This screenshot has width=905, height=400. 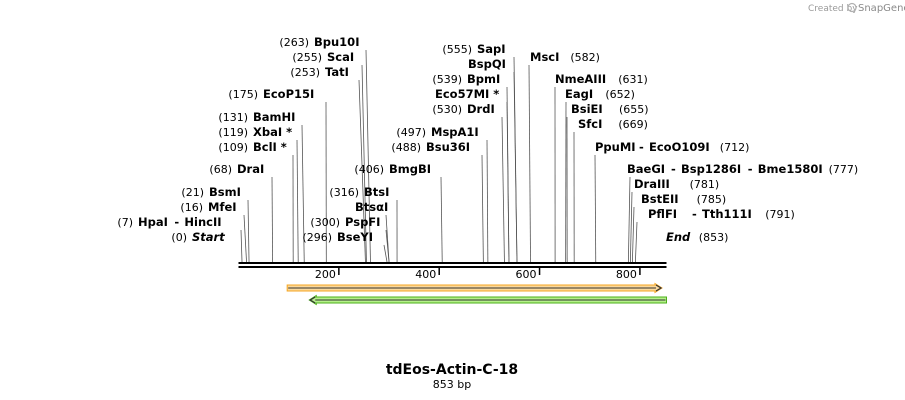 What do you see at coordinates (325, 222) in the screenshot?
I see `site-position: (300)` at bounding box center [325, 222].